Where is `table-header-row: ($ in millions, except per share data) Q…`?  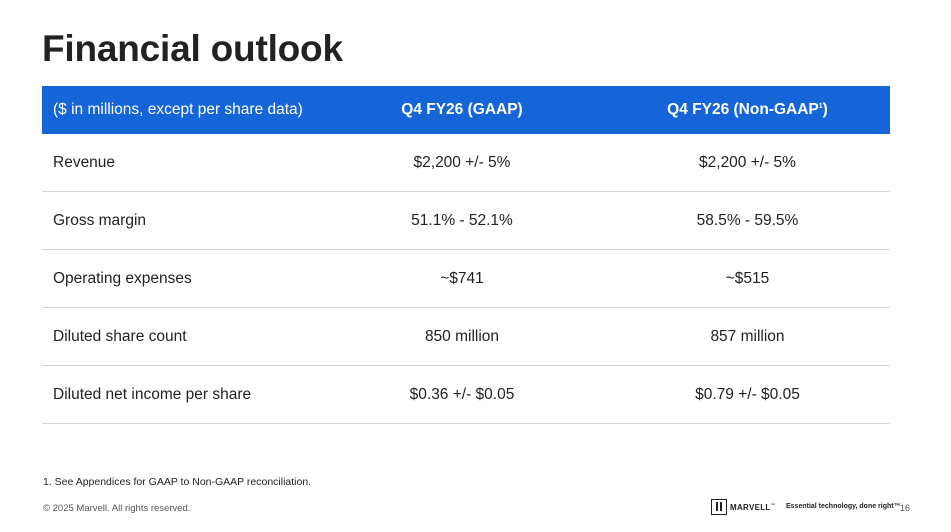 table-header-row: ($ in millions, except per share data) Q… is located at coordinates (466, 110).